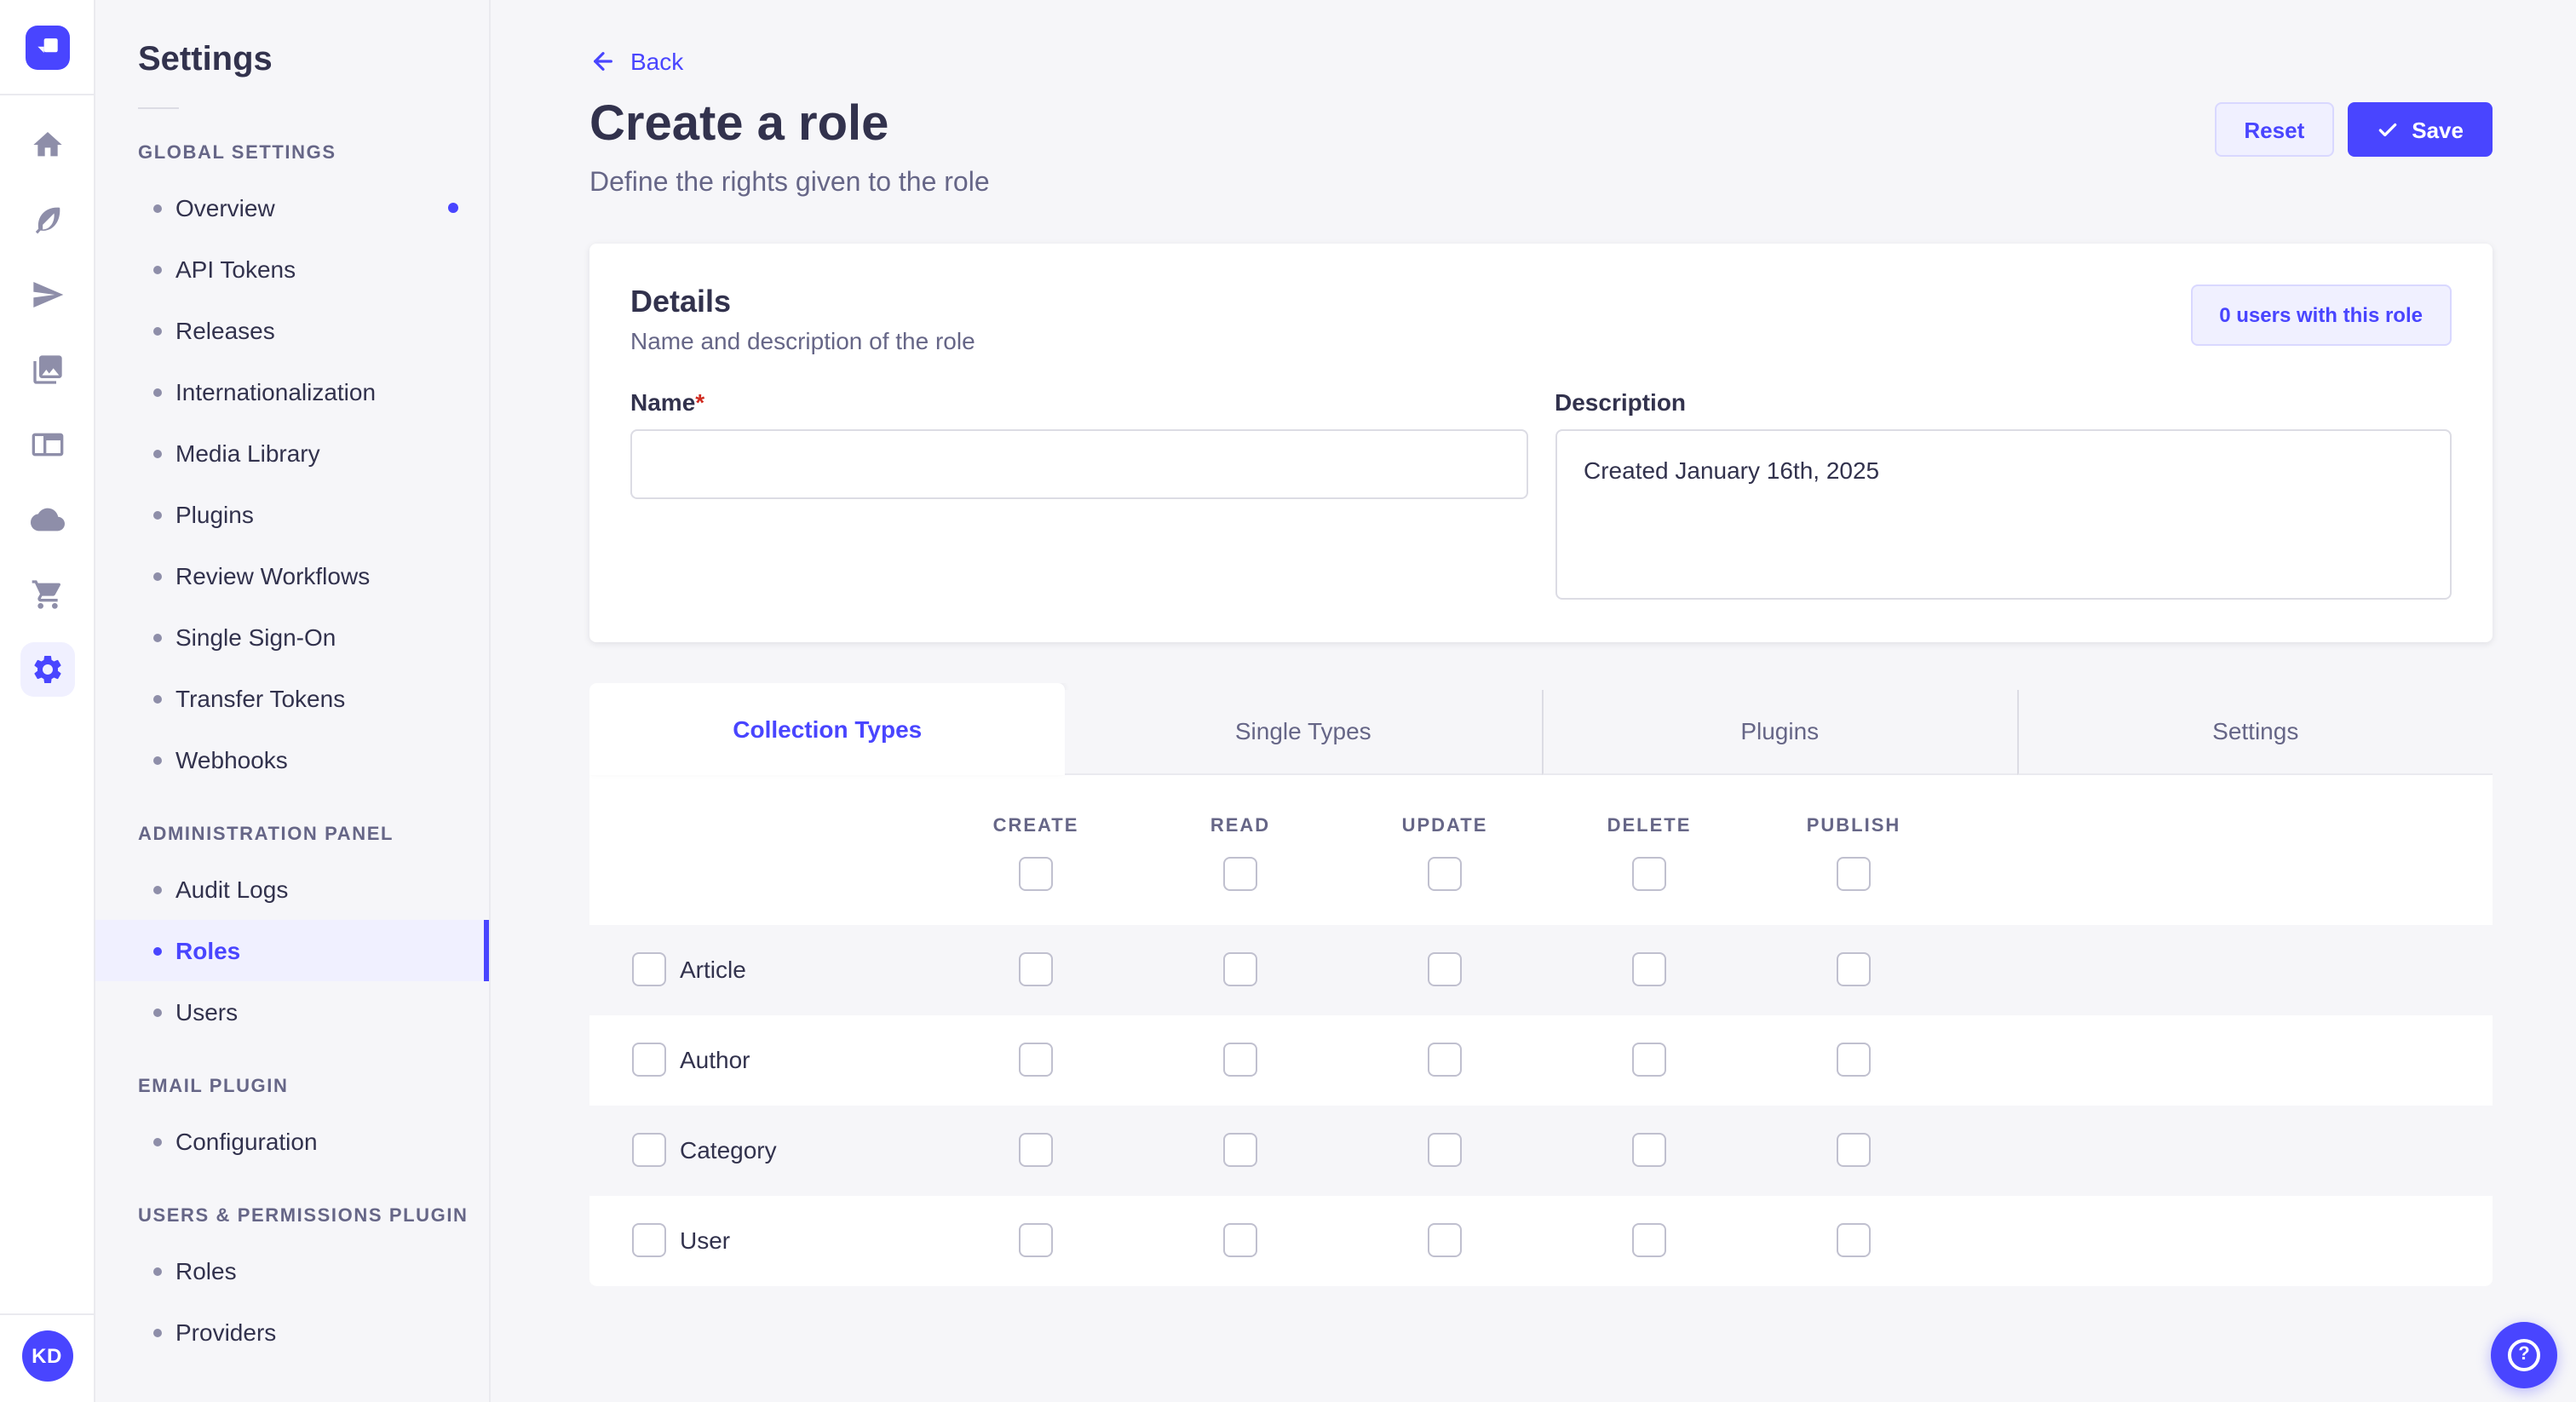 The height and width of the screenshot is (1402, 2576). I want to click on article-read-checkbox, so click(1240, 969).